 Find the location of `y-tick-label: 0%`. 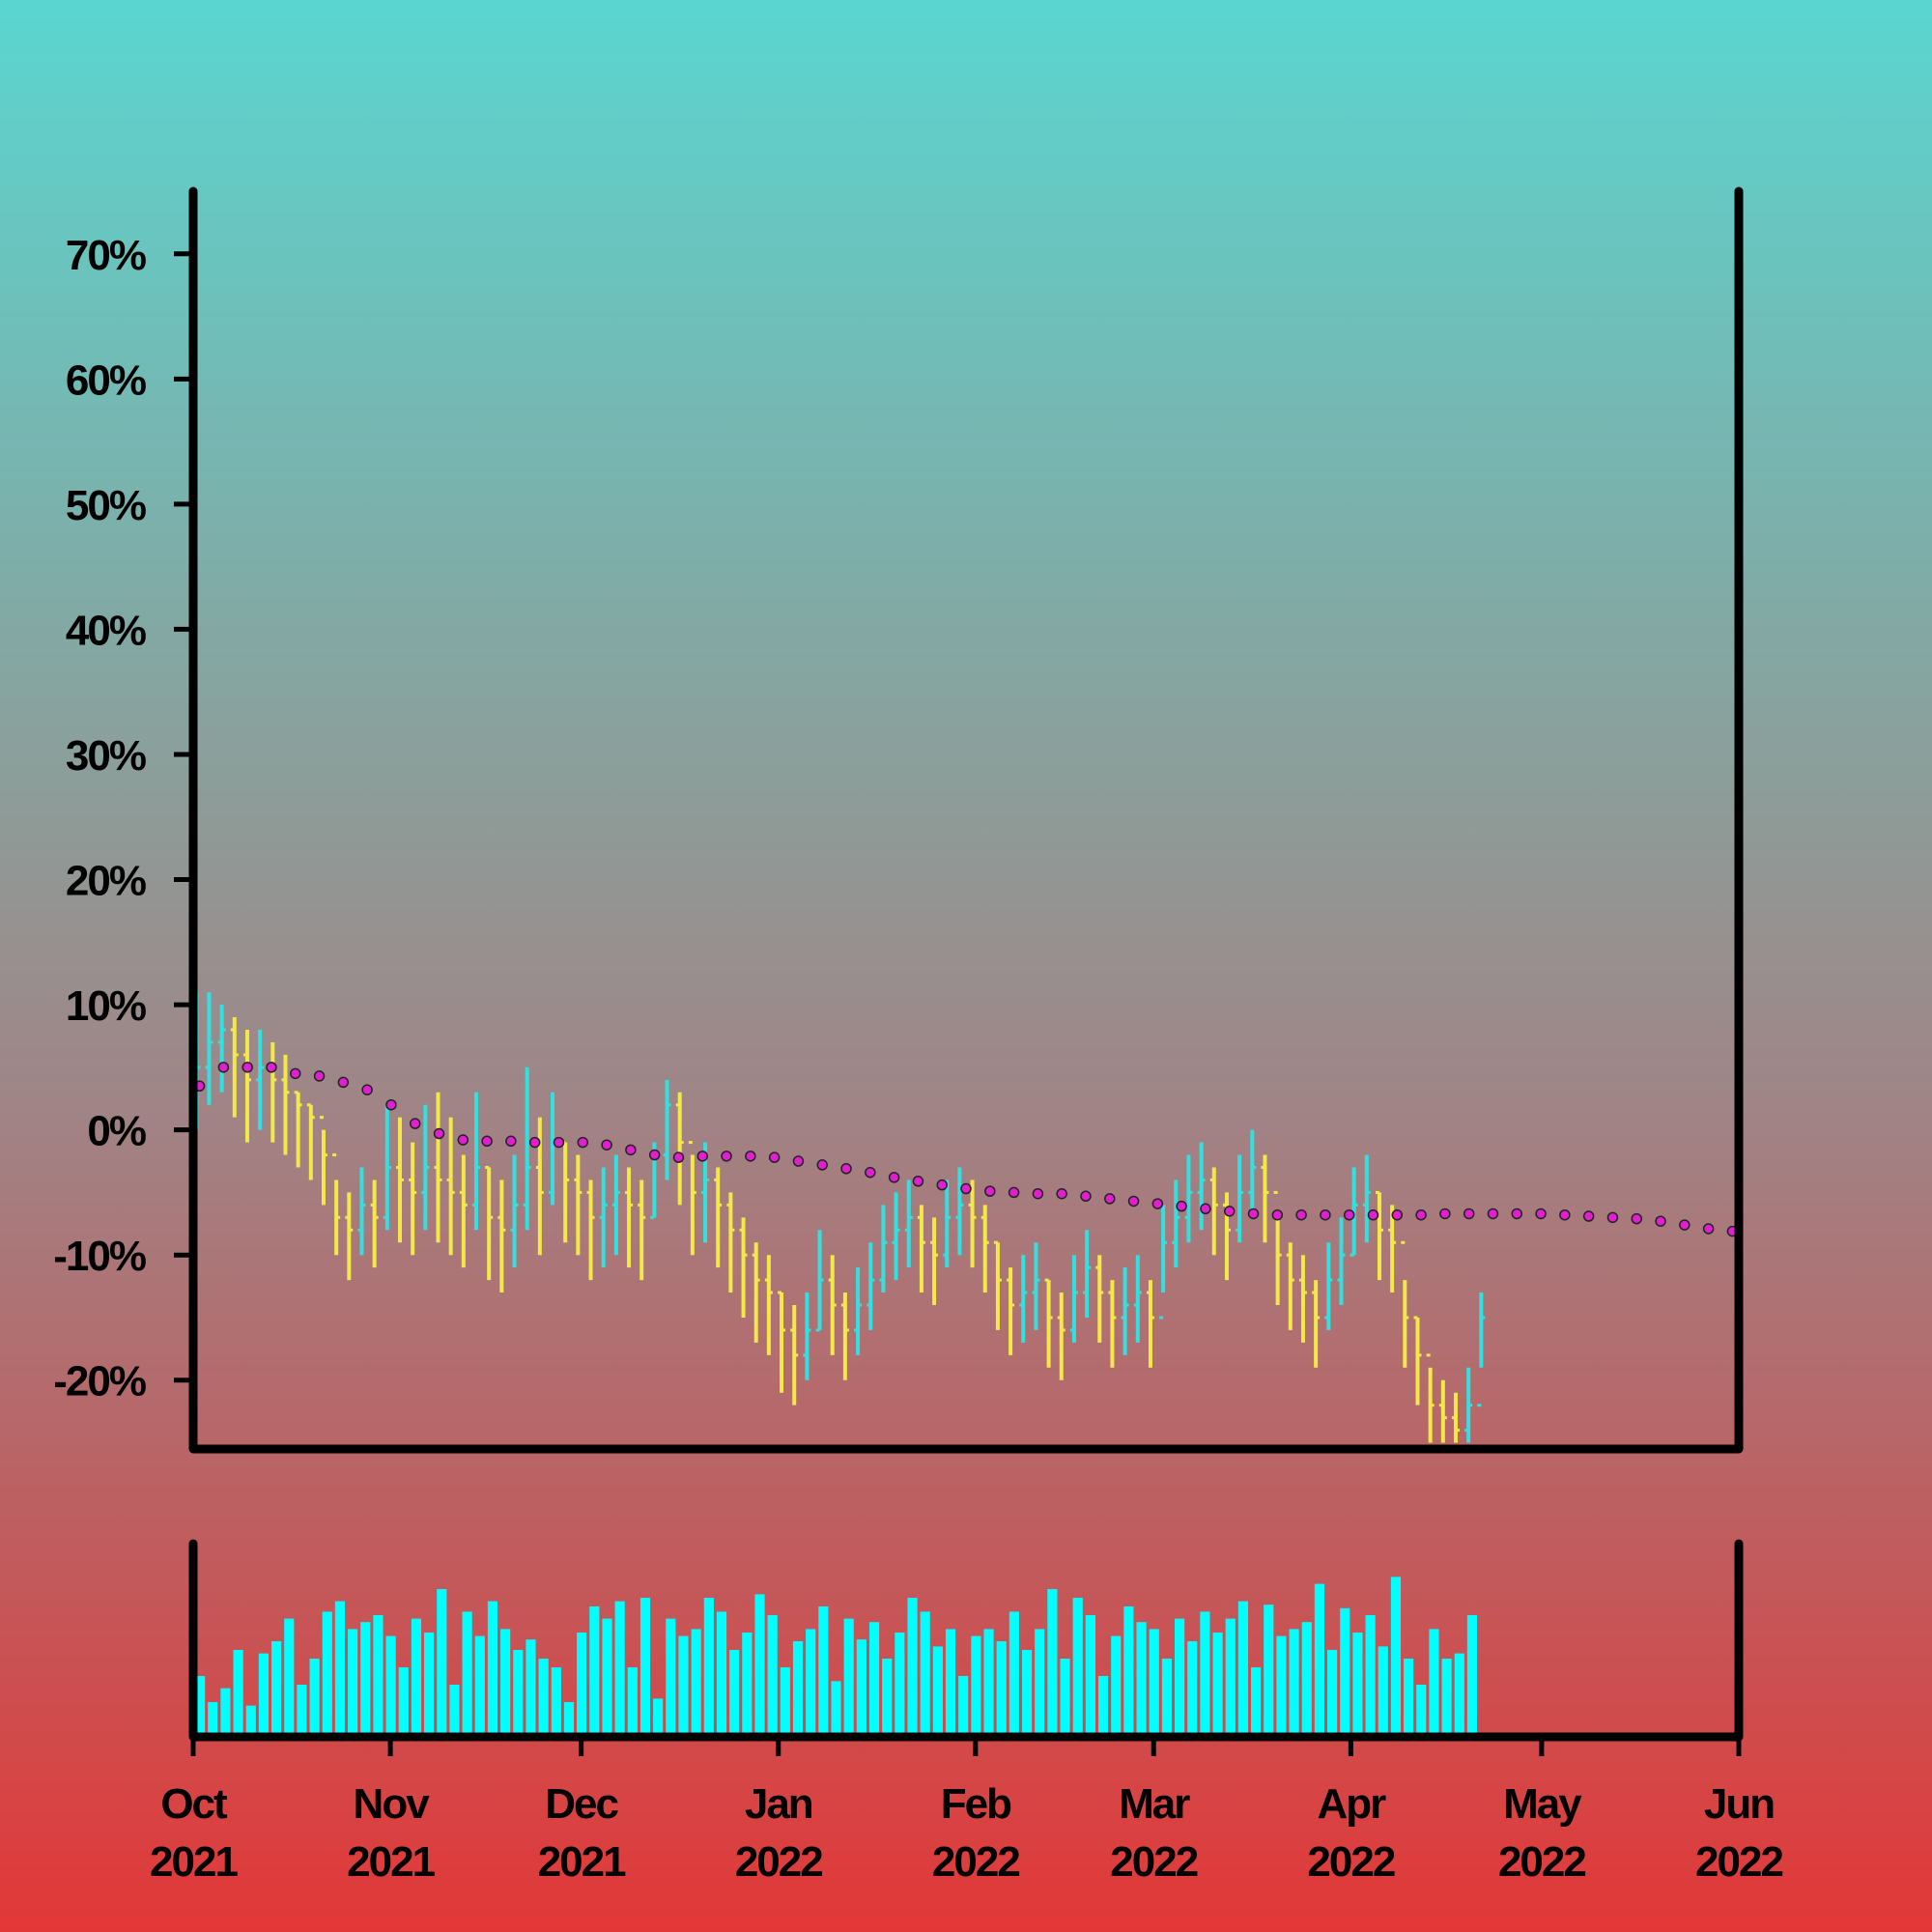

y-tick-label: 0% is located at coordinates (116, 1131).